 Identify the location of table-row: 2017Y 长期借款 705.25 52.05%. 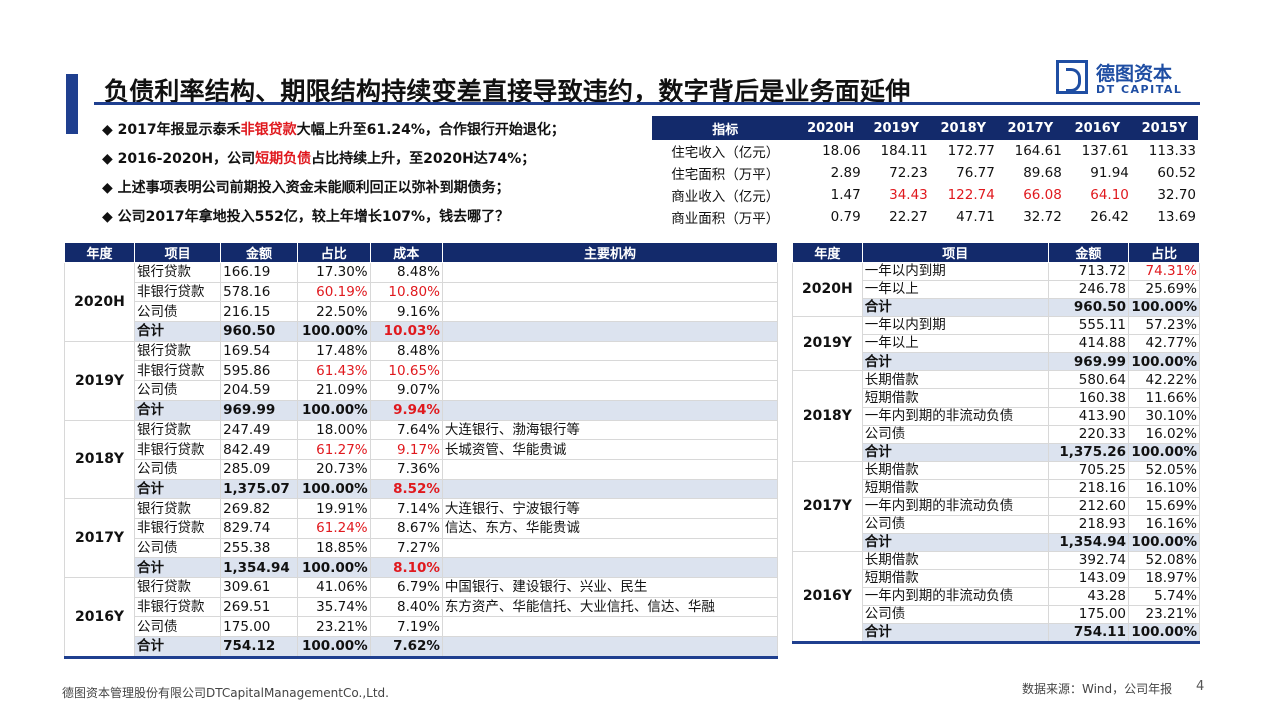
(996, 506).